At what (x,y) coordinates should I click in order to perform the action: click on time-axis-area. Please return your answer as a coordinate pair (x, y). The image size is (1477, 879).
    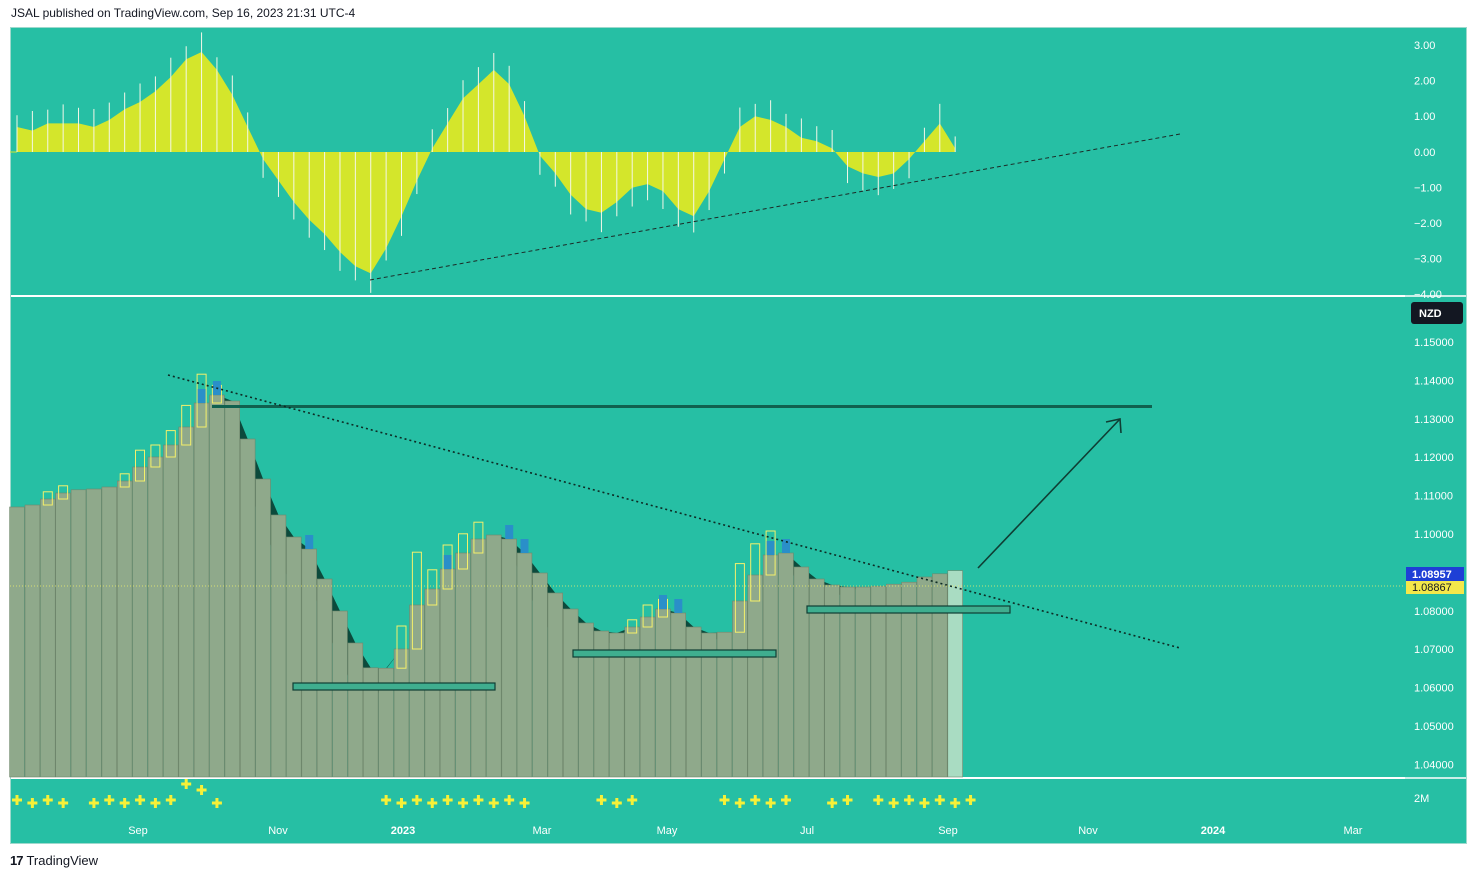
    Looking at the image, I should click on (707, 830).